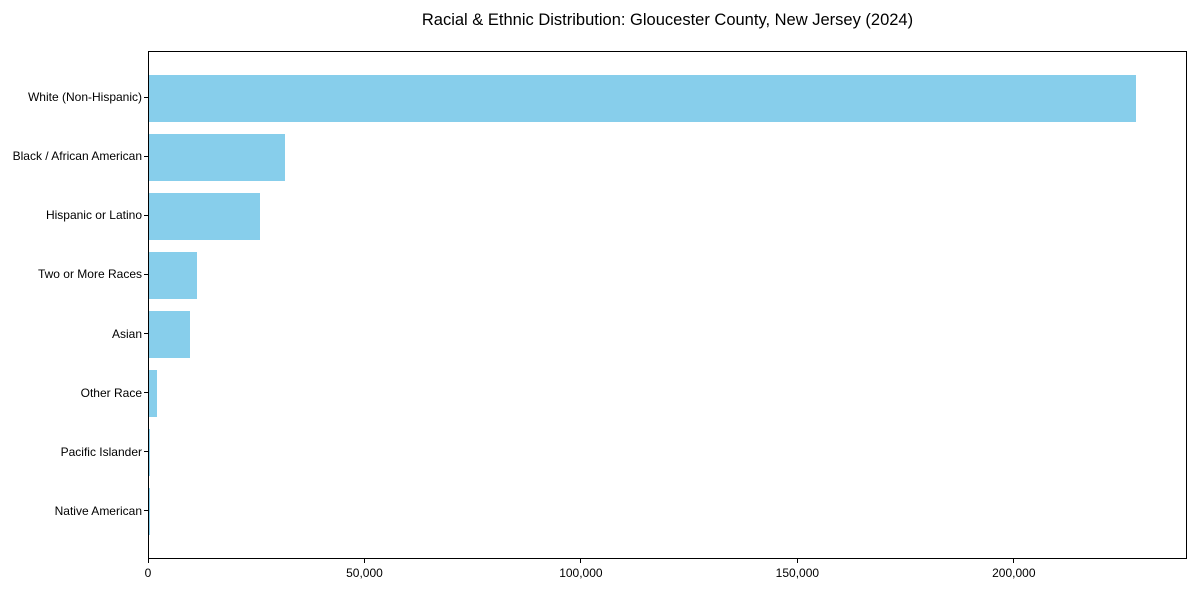  I want to click on x-tick-label: 200,000, so click(1014, 573).